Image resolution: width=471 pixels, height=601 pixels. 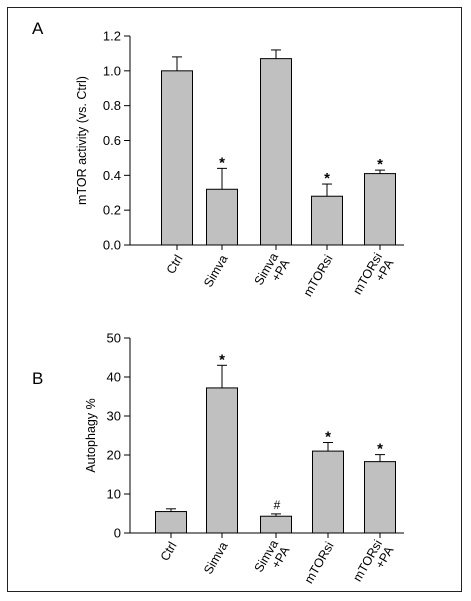 What do you see at coordinates (112, 105) in the screenshot?
I see `y-tick-label: 0.8` at bounding box center [112, 105].